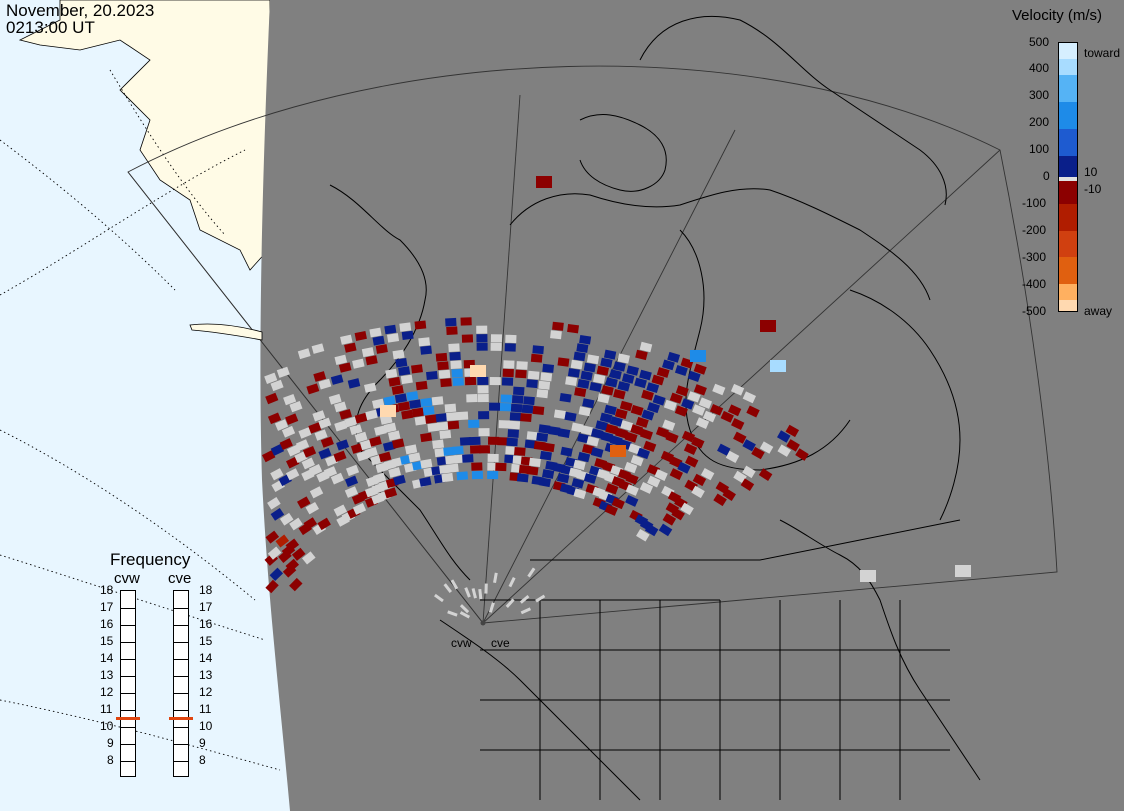 Image resolution: width=1124 pixels, height=811 pixels. I want to click on frequency-radar-cvw: cvw, so click(127, 578).